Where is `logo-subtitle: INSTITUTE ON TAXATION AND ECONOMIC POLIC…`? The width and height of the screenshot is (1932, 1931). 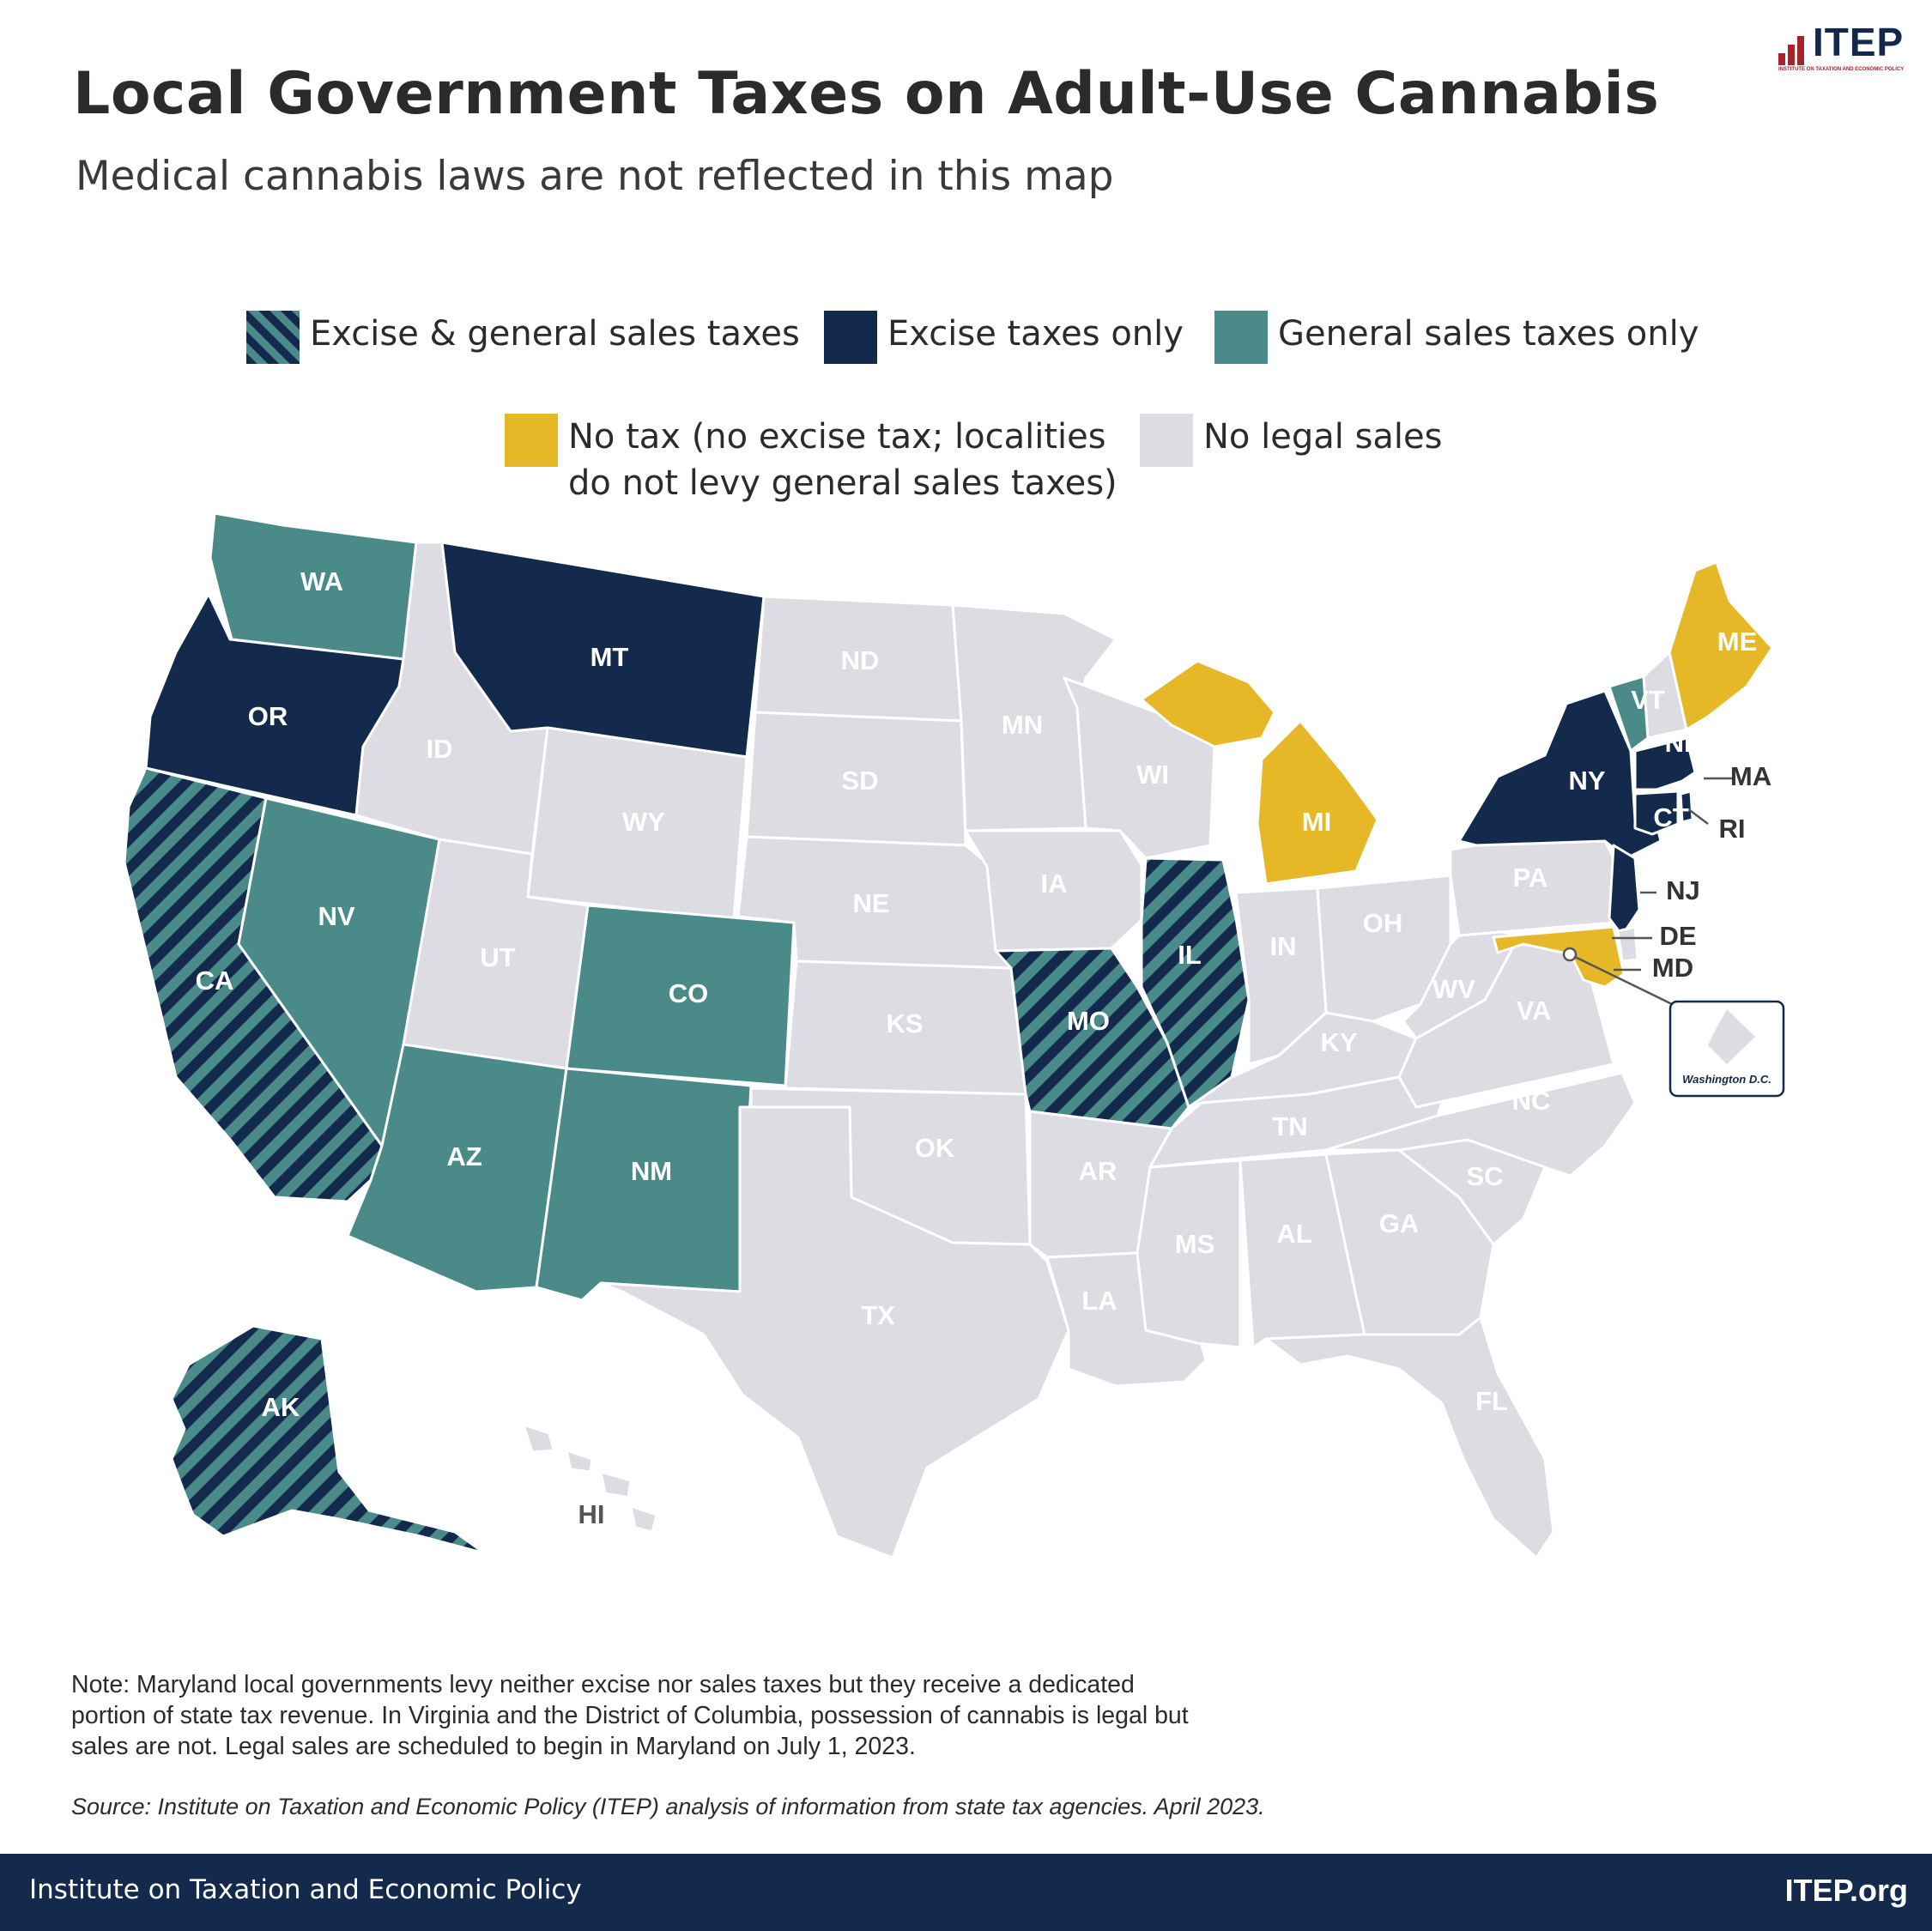 logo-subtitle: INSTITUTE ON TAXATION AND ECONOMIC POLIC… is located at coordinates (1842, 69).